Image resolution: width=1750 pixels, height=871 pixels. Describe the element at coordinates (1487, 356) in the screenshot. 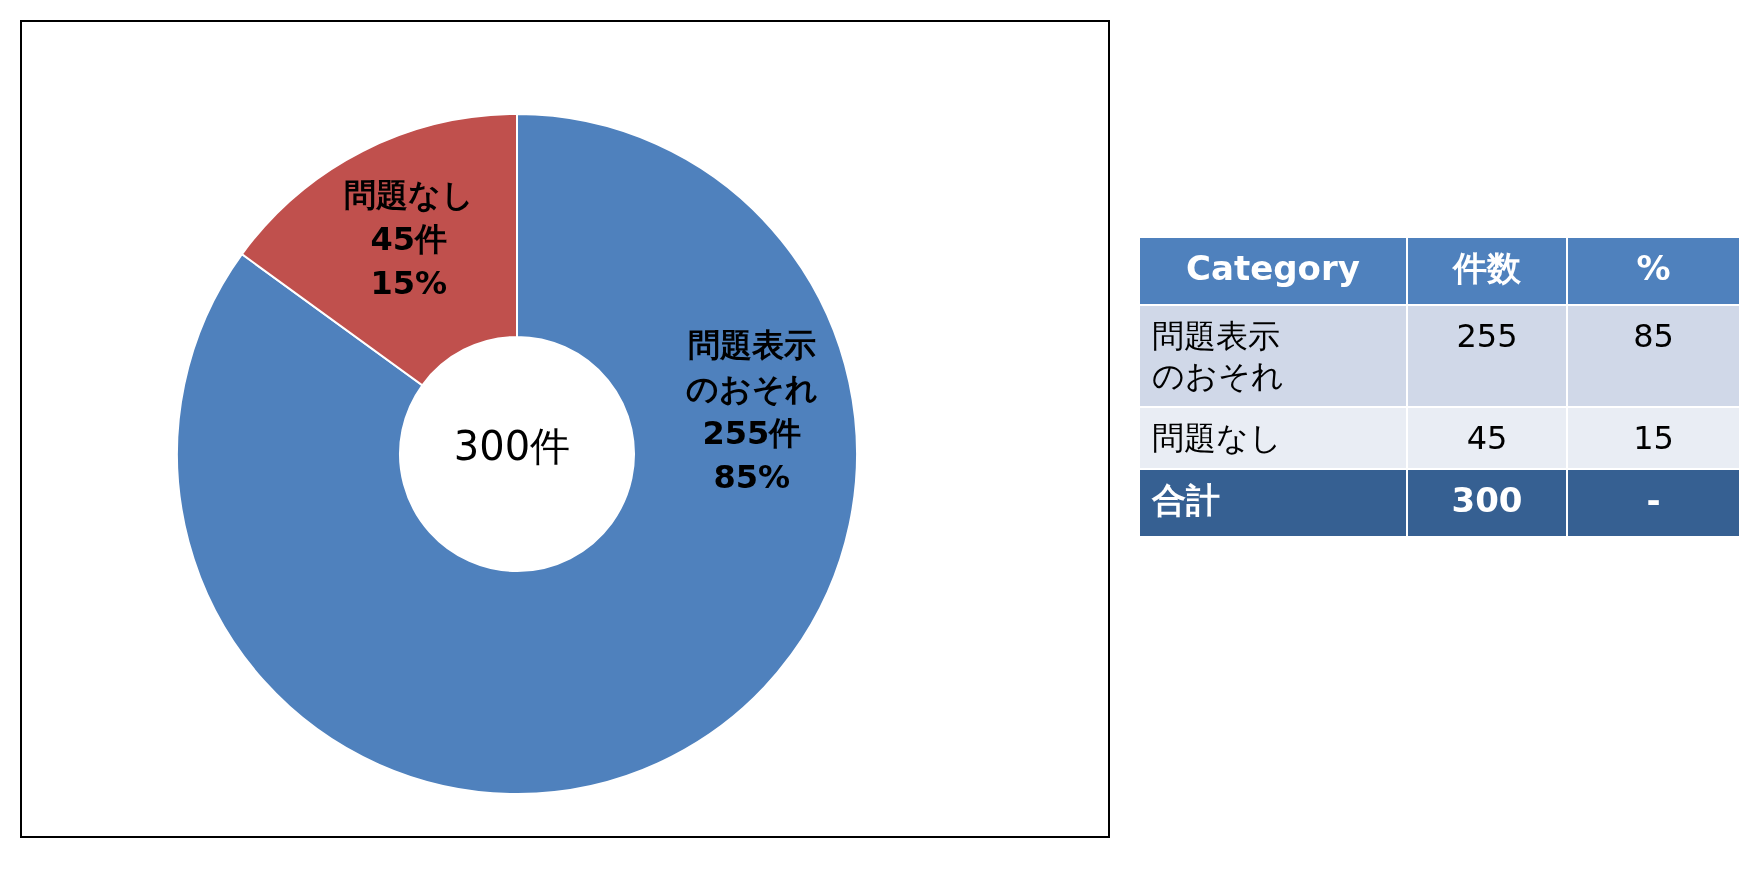

I see `text: 255` at that location.